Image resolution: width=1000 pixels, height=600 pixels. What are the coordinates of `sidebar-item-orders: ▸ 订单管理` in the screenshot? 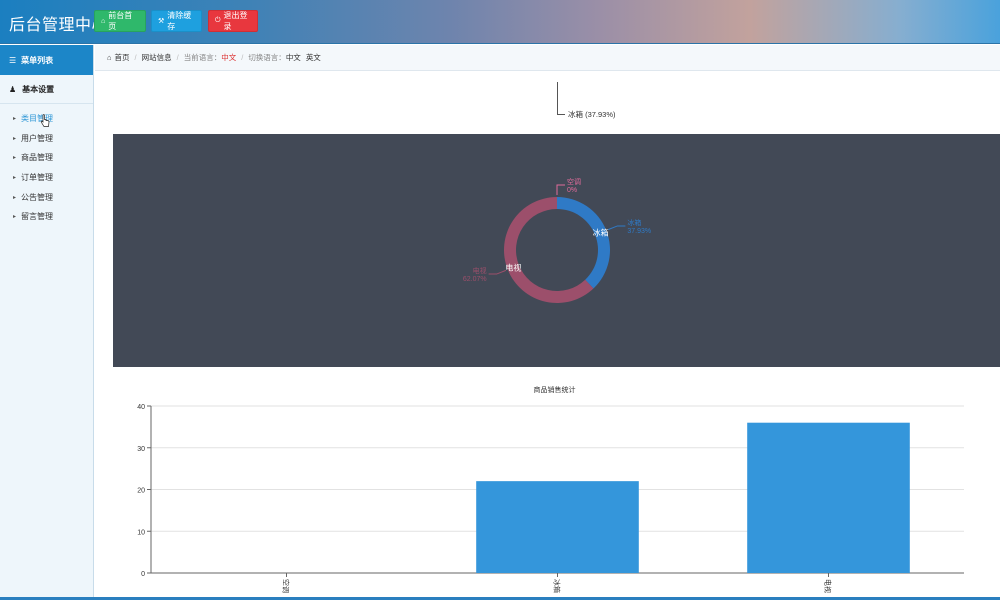 It's located at (46, 178).